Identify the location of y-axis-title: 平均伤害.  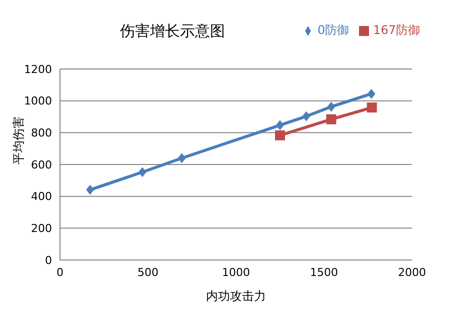
(18, 140).